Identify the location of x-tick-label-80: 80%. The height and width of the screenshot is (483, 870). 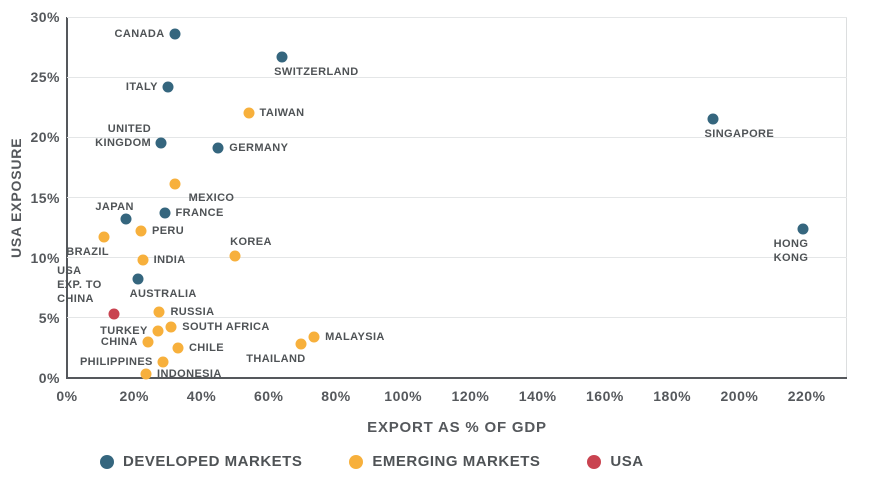
(336, 396).